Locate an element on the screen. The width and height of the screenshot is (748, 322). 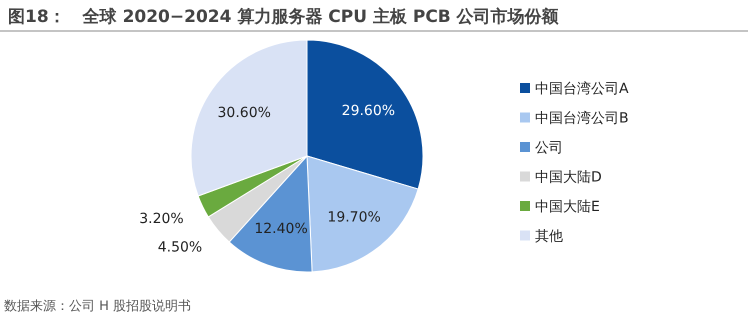
legend-label: 中国大陆E is located at coordinates (567, 207).